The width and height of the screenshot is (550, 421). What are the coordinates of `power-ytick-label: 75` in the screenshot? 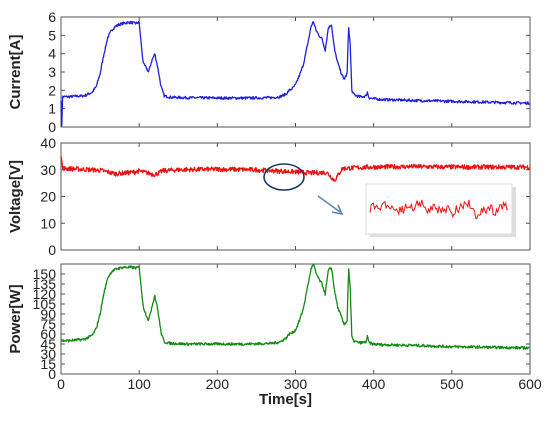 It's located at (48, 324).